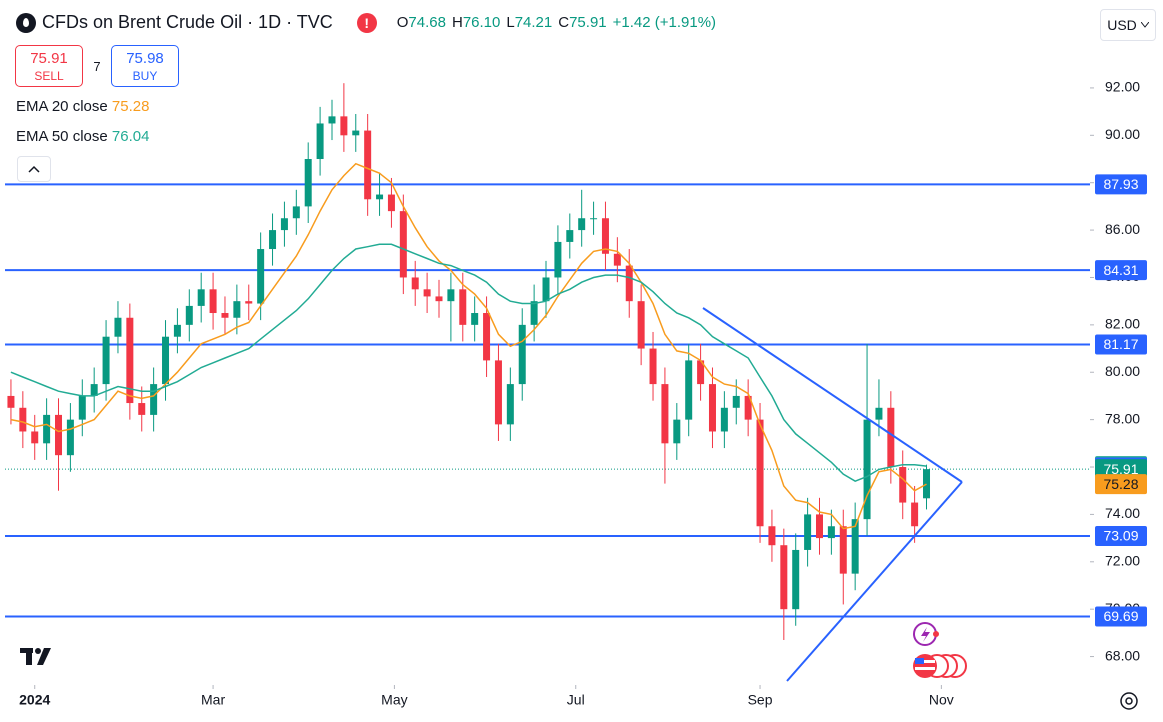 This screenshot has height=722, width=1163. What do you see at coordinates (1122, 134) in the screenshot?
I see `y-tick-label: 90.00` at bounding box center [1122, 134].